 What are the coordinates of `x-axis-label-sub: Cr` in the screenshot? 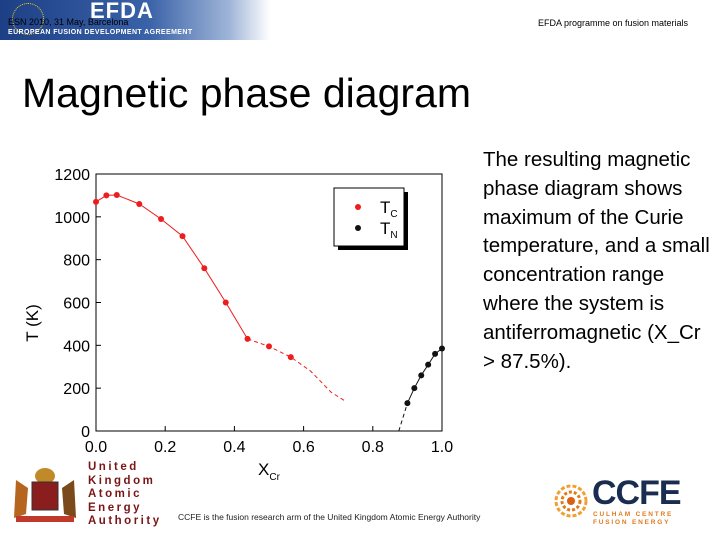 It's located at (274, 477).